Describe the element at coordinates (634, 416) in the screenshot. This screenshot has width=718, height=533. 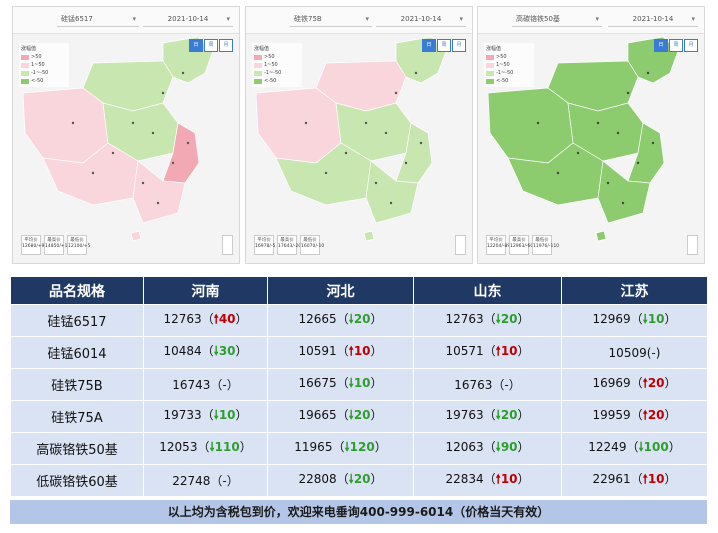
I see `price-cell: 19959（🠕20）` at that location.